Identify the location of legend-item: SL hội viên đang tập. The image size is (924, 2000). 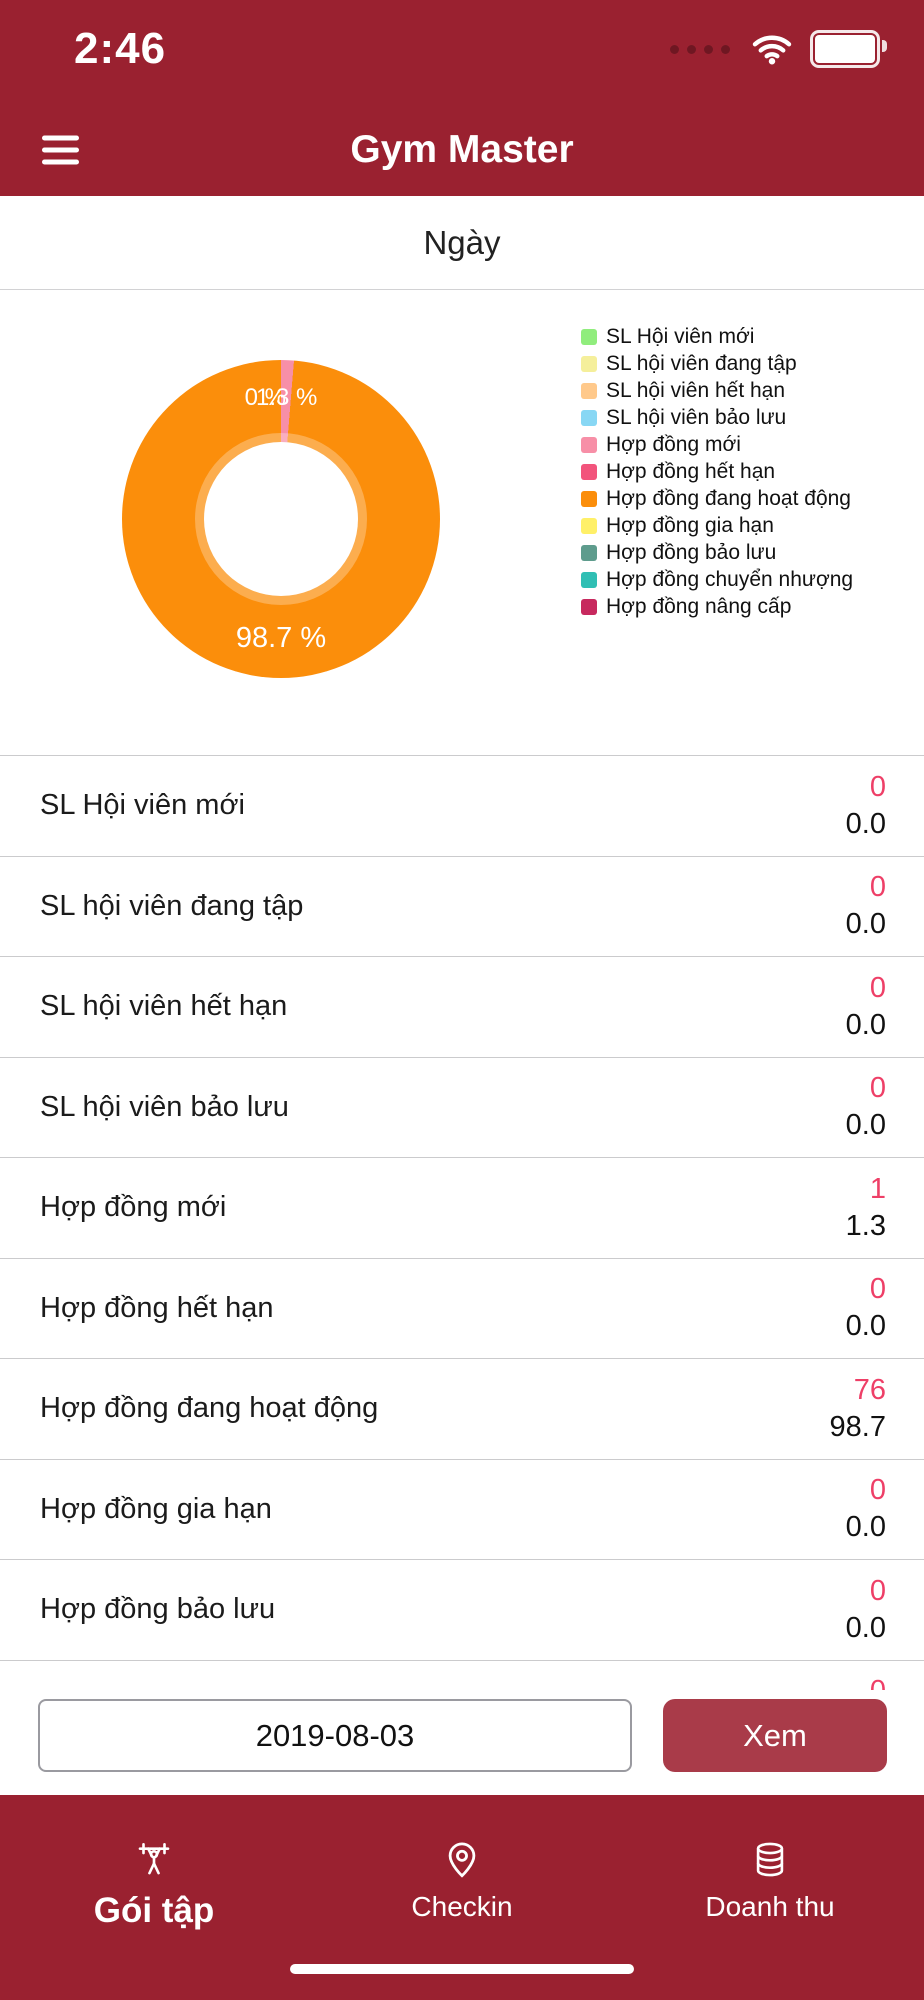
(717, 363).